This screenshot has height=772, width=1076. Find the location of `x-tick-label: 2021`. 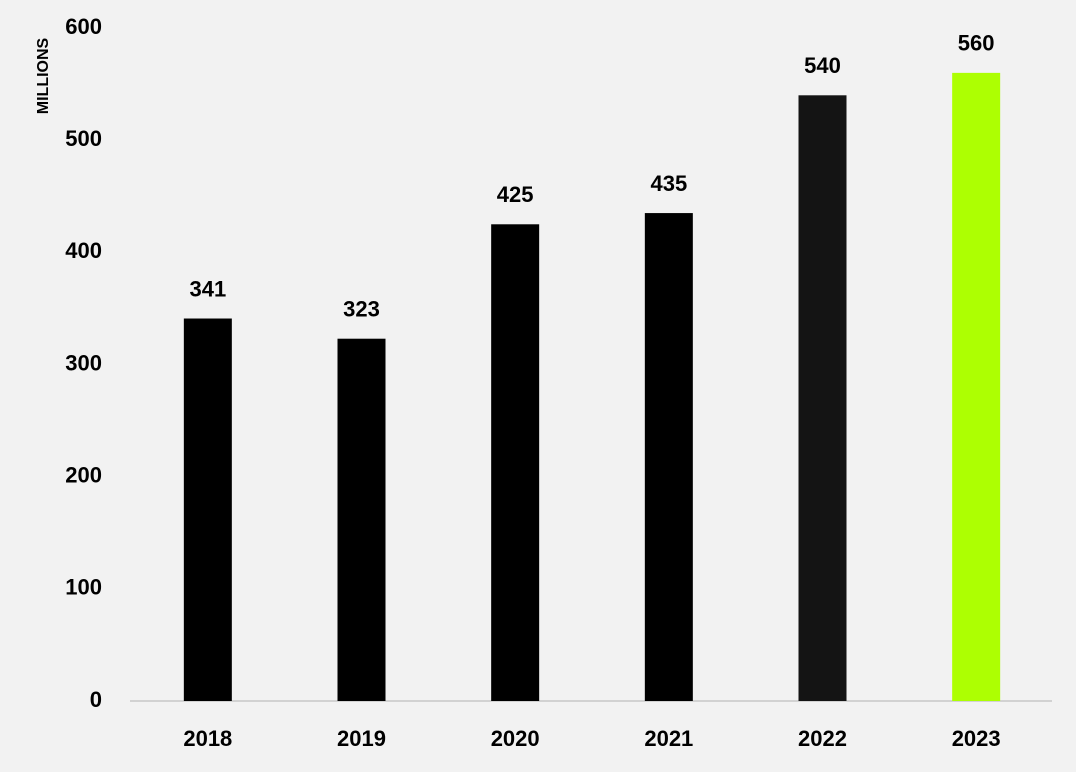

x-tick-label: 2021 is located at coordinates (668, 738).